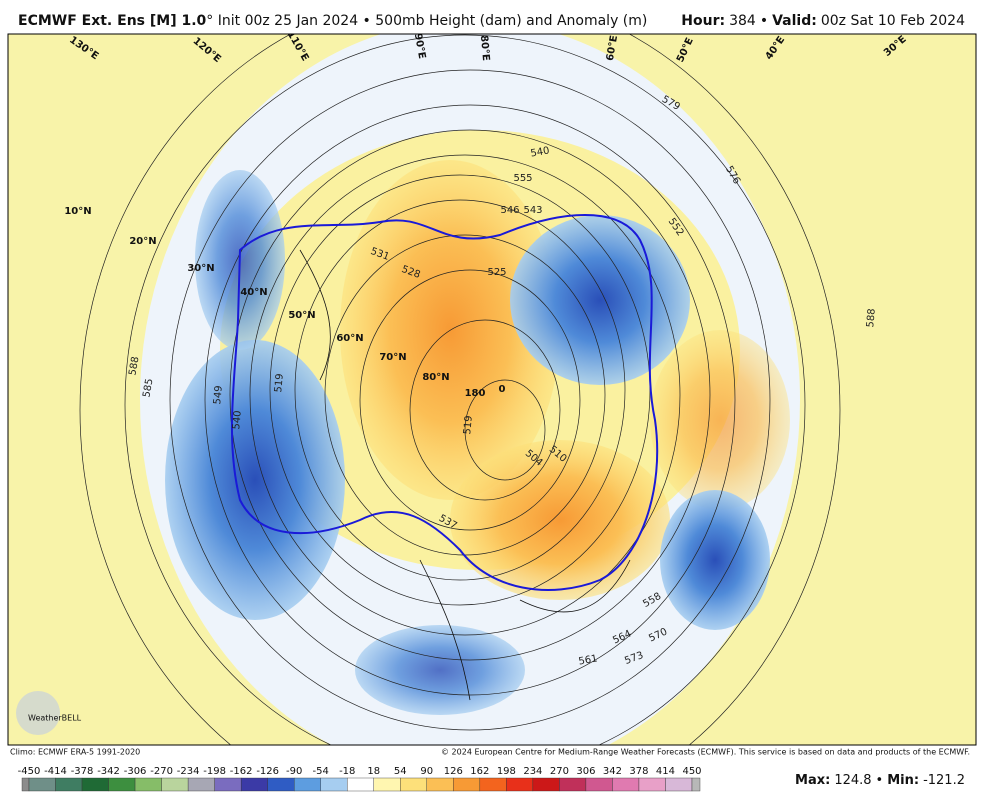 The image size is (984, 808). I want to click on stats: Max: 124.8 • Min: -121.2, so click(880, 780).